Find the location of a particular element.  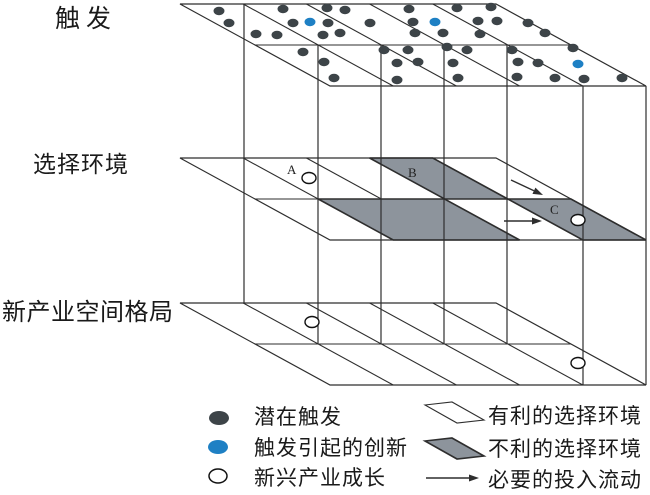

legend-unfavorable-env-label: 不利的选择环境 is located at coordinates (565, 449).